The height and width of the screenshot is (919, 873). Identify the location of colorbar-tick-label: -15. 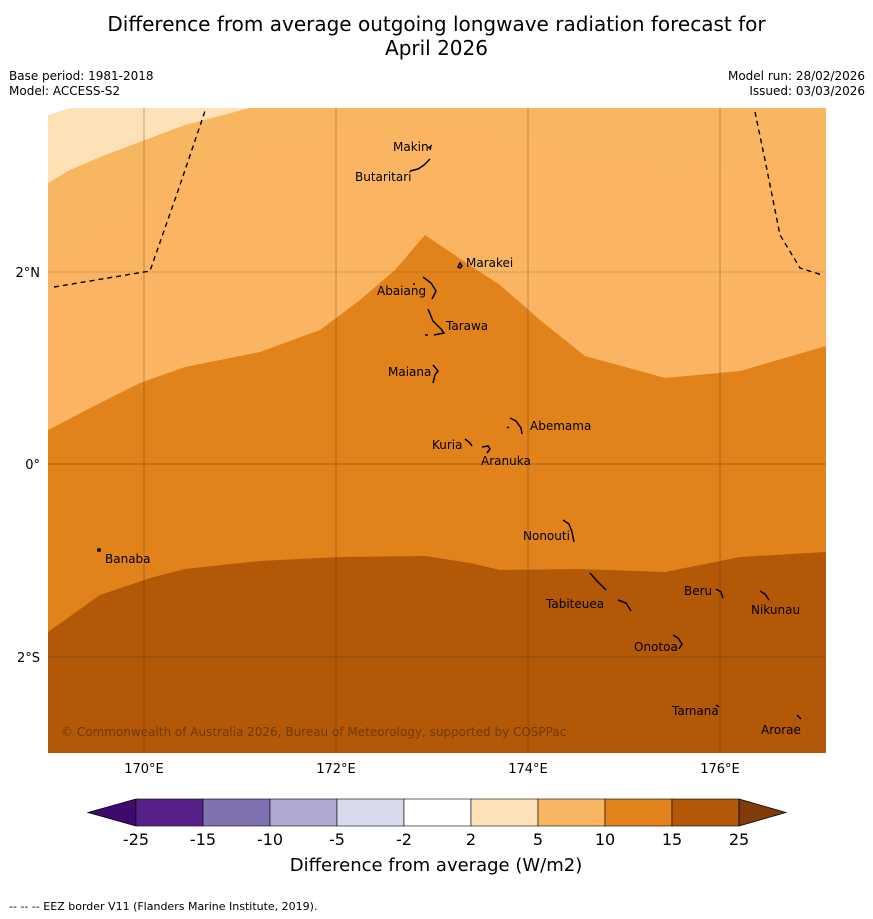
(203, 839).